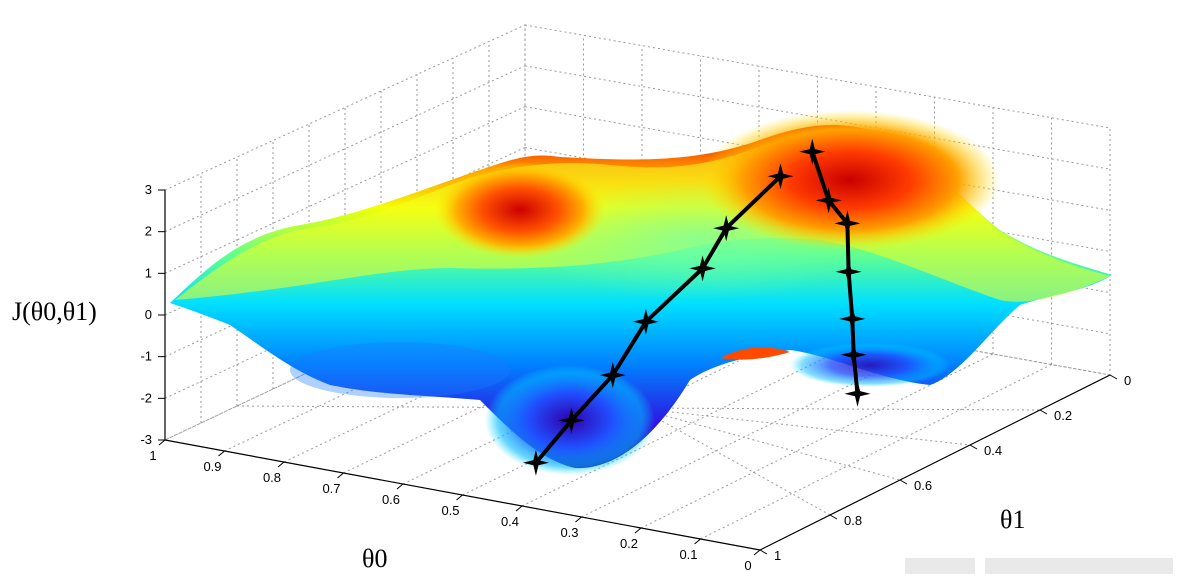 Image resolution: width=1177 pixels, height=577 pixels. I want to click on theta1-tick-label: 0.4, so click(993, 450).